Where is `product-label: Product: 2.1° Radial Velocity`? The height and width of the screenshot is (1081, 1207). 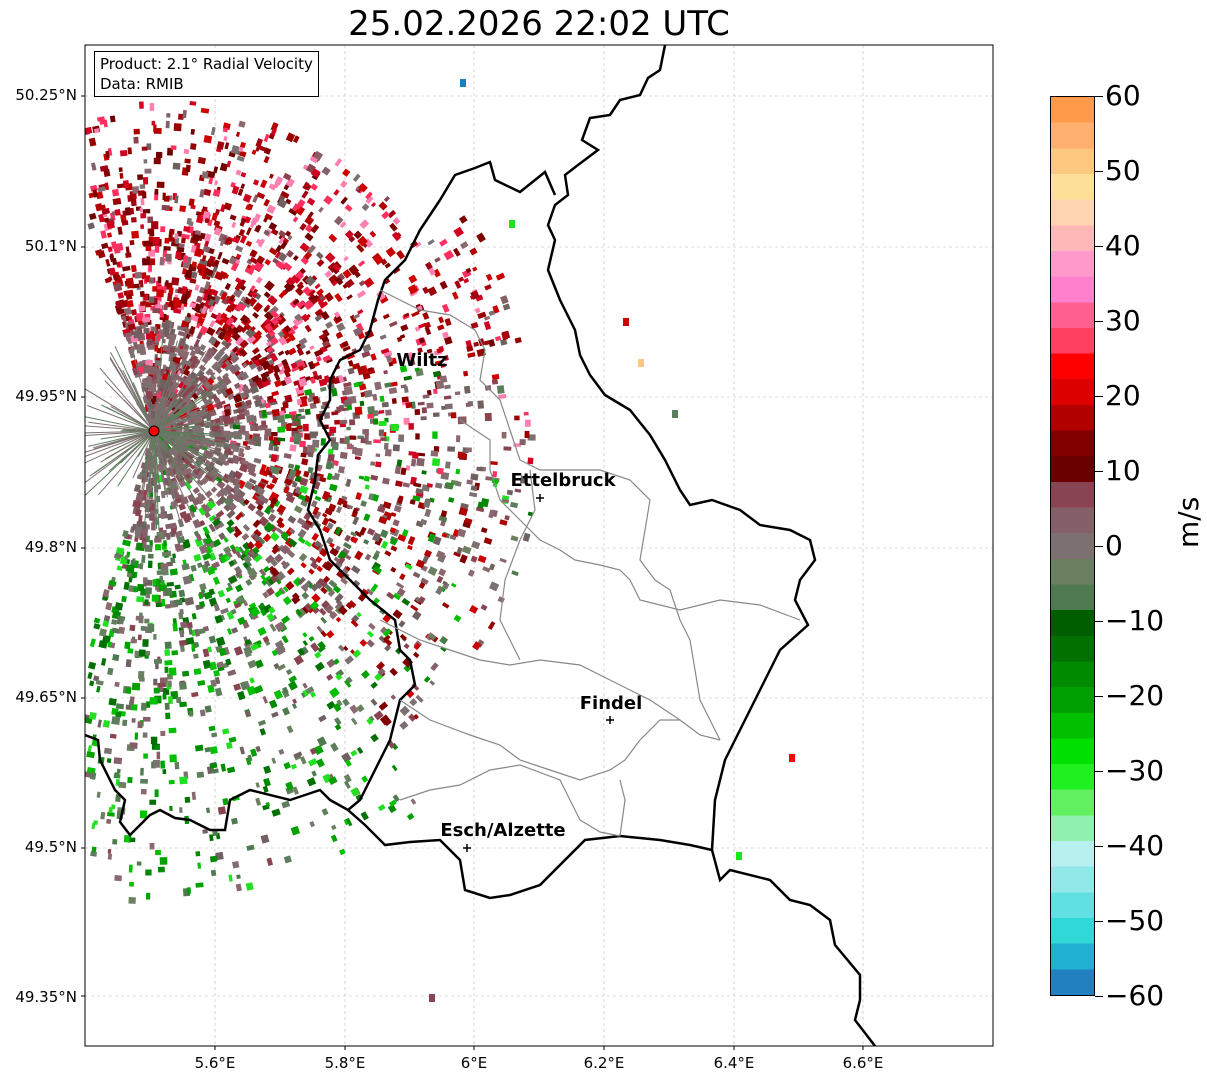
product-label: Product: 2.1° Radial Velocity is located at coordinates (206, 64).